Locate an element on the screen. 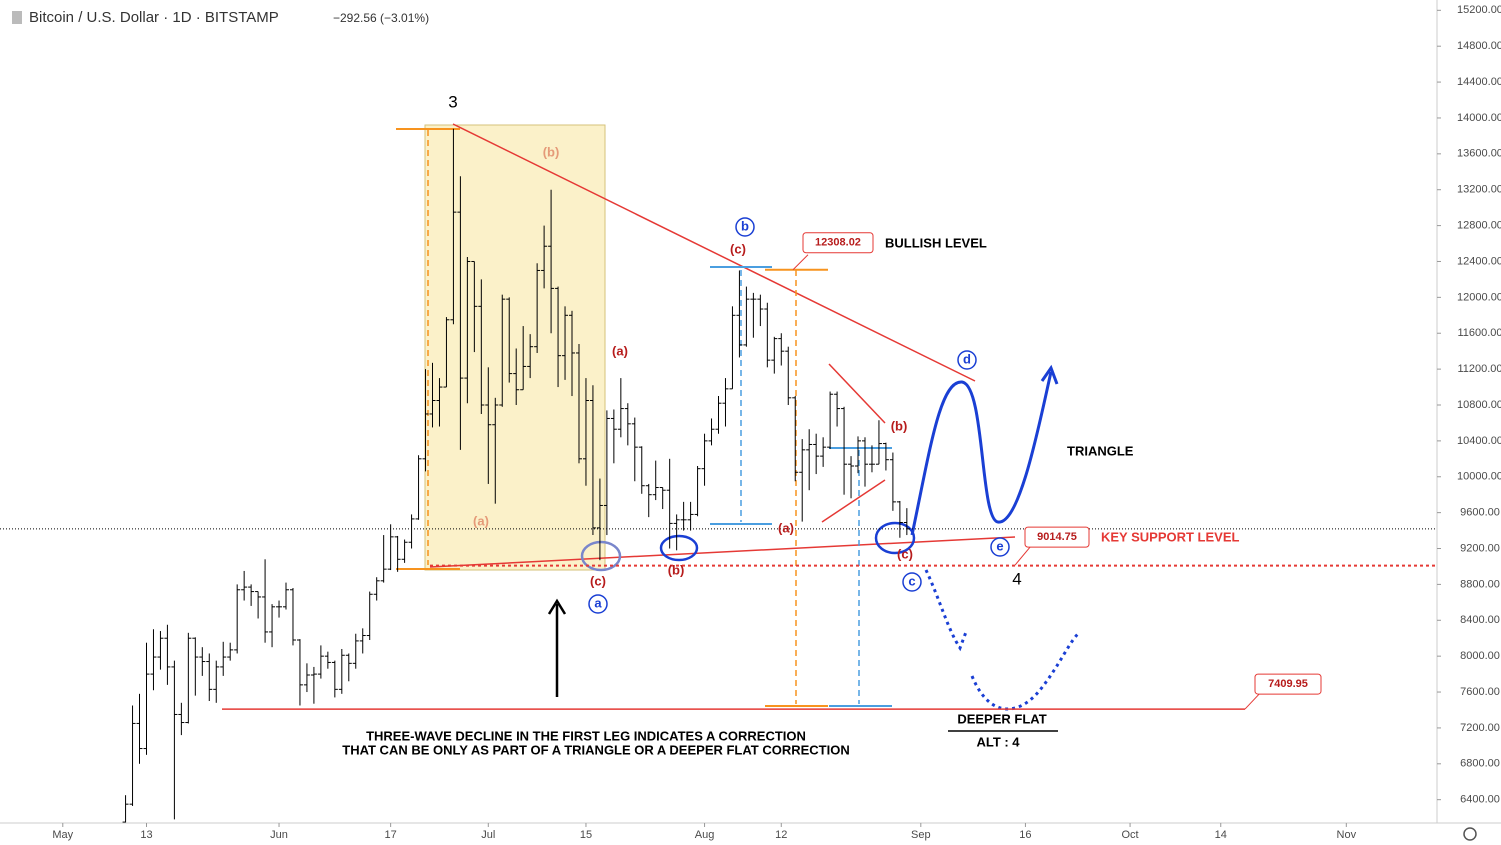 The width and height of the screenshot is (1501, 845). time-axis is located at coordinates (718, 834).